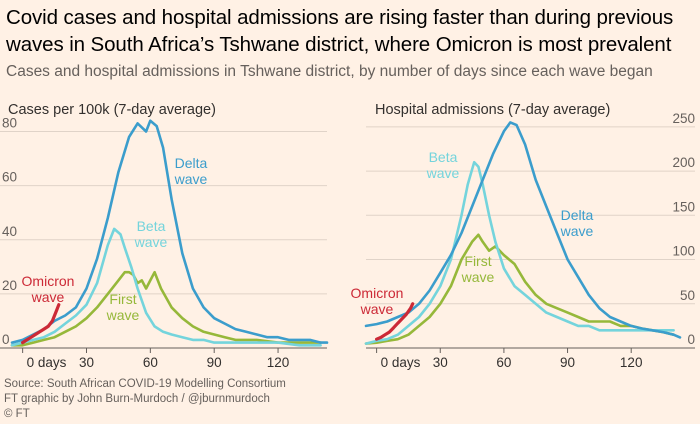 The height and width of the screenshot is (424, 700). What do you see at coordinates (683, 162) in the screenshot?
I see `y-tick-label: 200` at bounding box center [683, 162].